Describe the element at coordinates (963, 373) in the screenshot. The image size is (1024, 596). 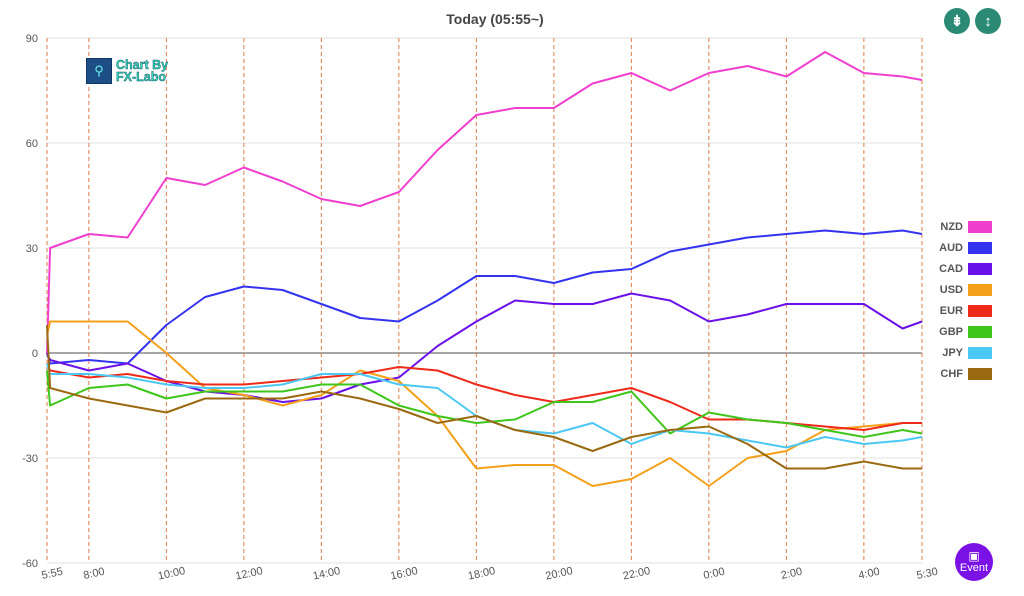
I see `legend-item-chf: CHF` at that location.